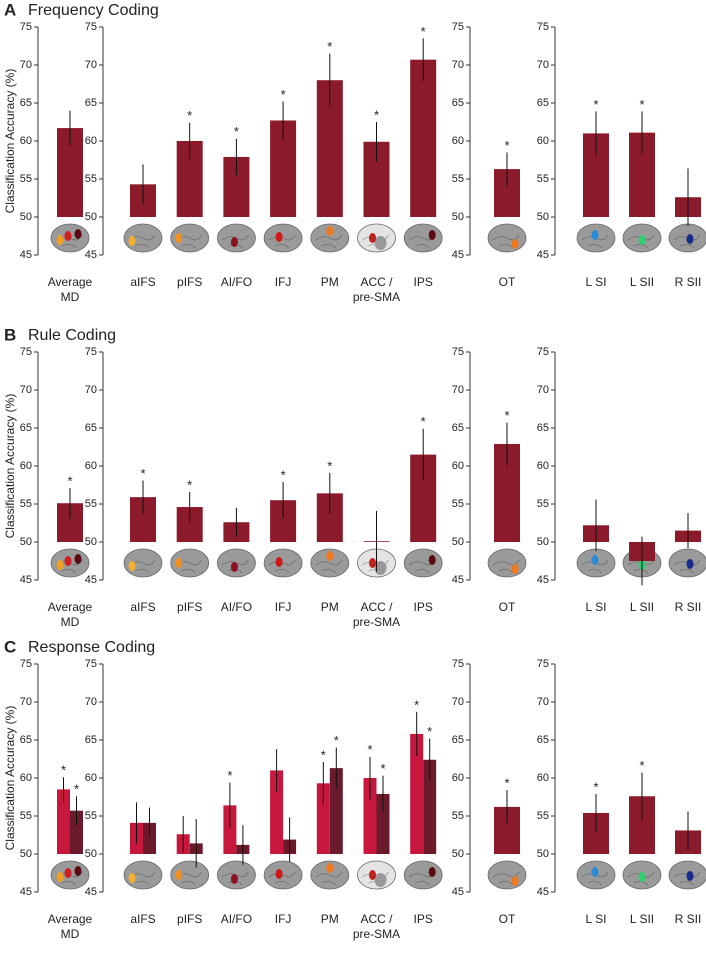  Describe the element at coordinates (329, 282) in the screenshot. I see `x-tick-label: PM` at that location.